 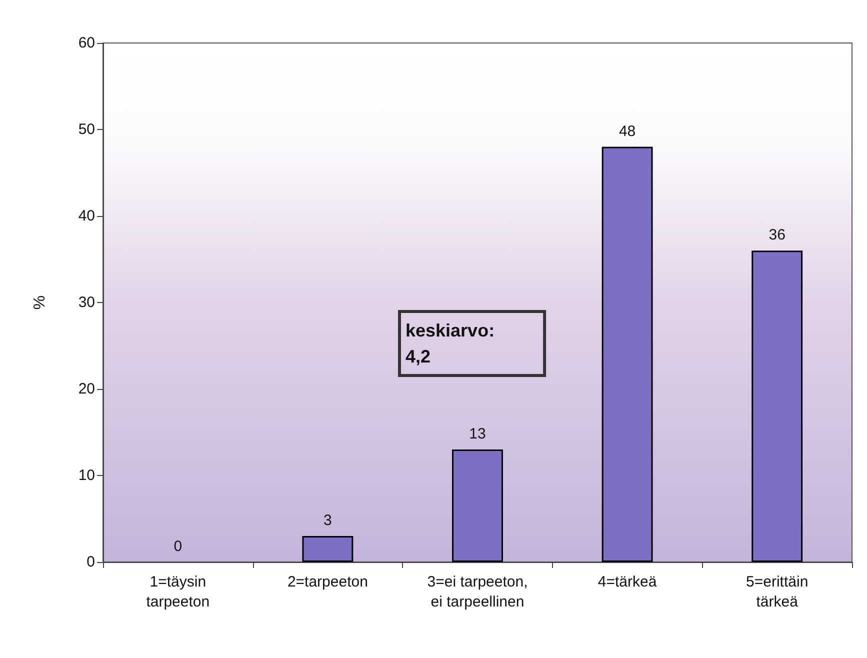 What do you see at coordinates (777, 235) in the screenshot?
I see `data-label: 36` at bounding box center [777, 235].